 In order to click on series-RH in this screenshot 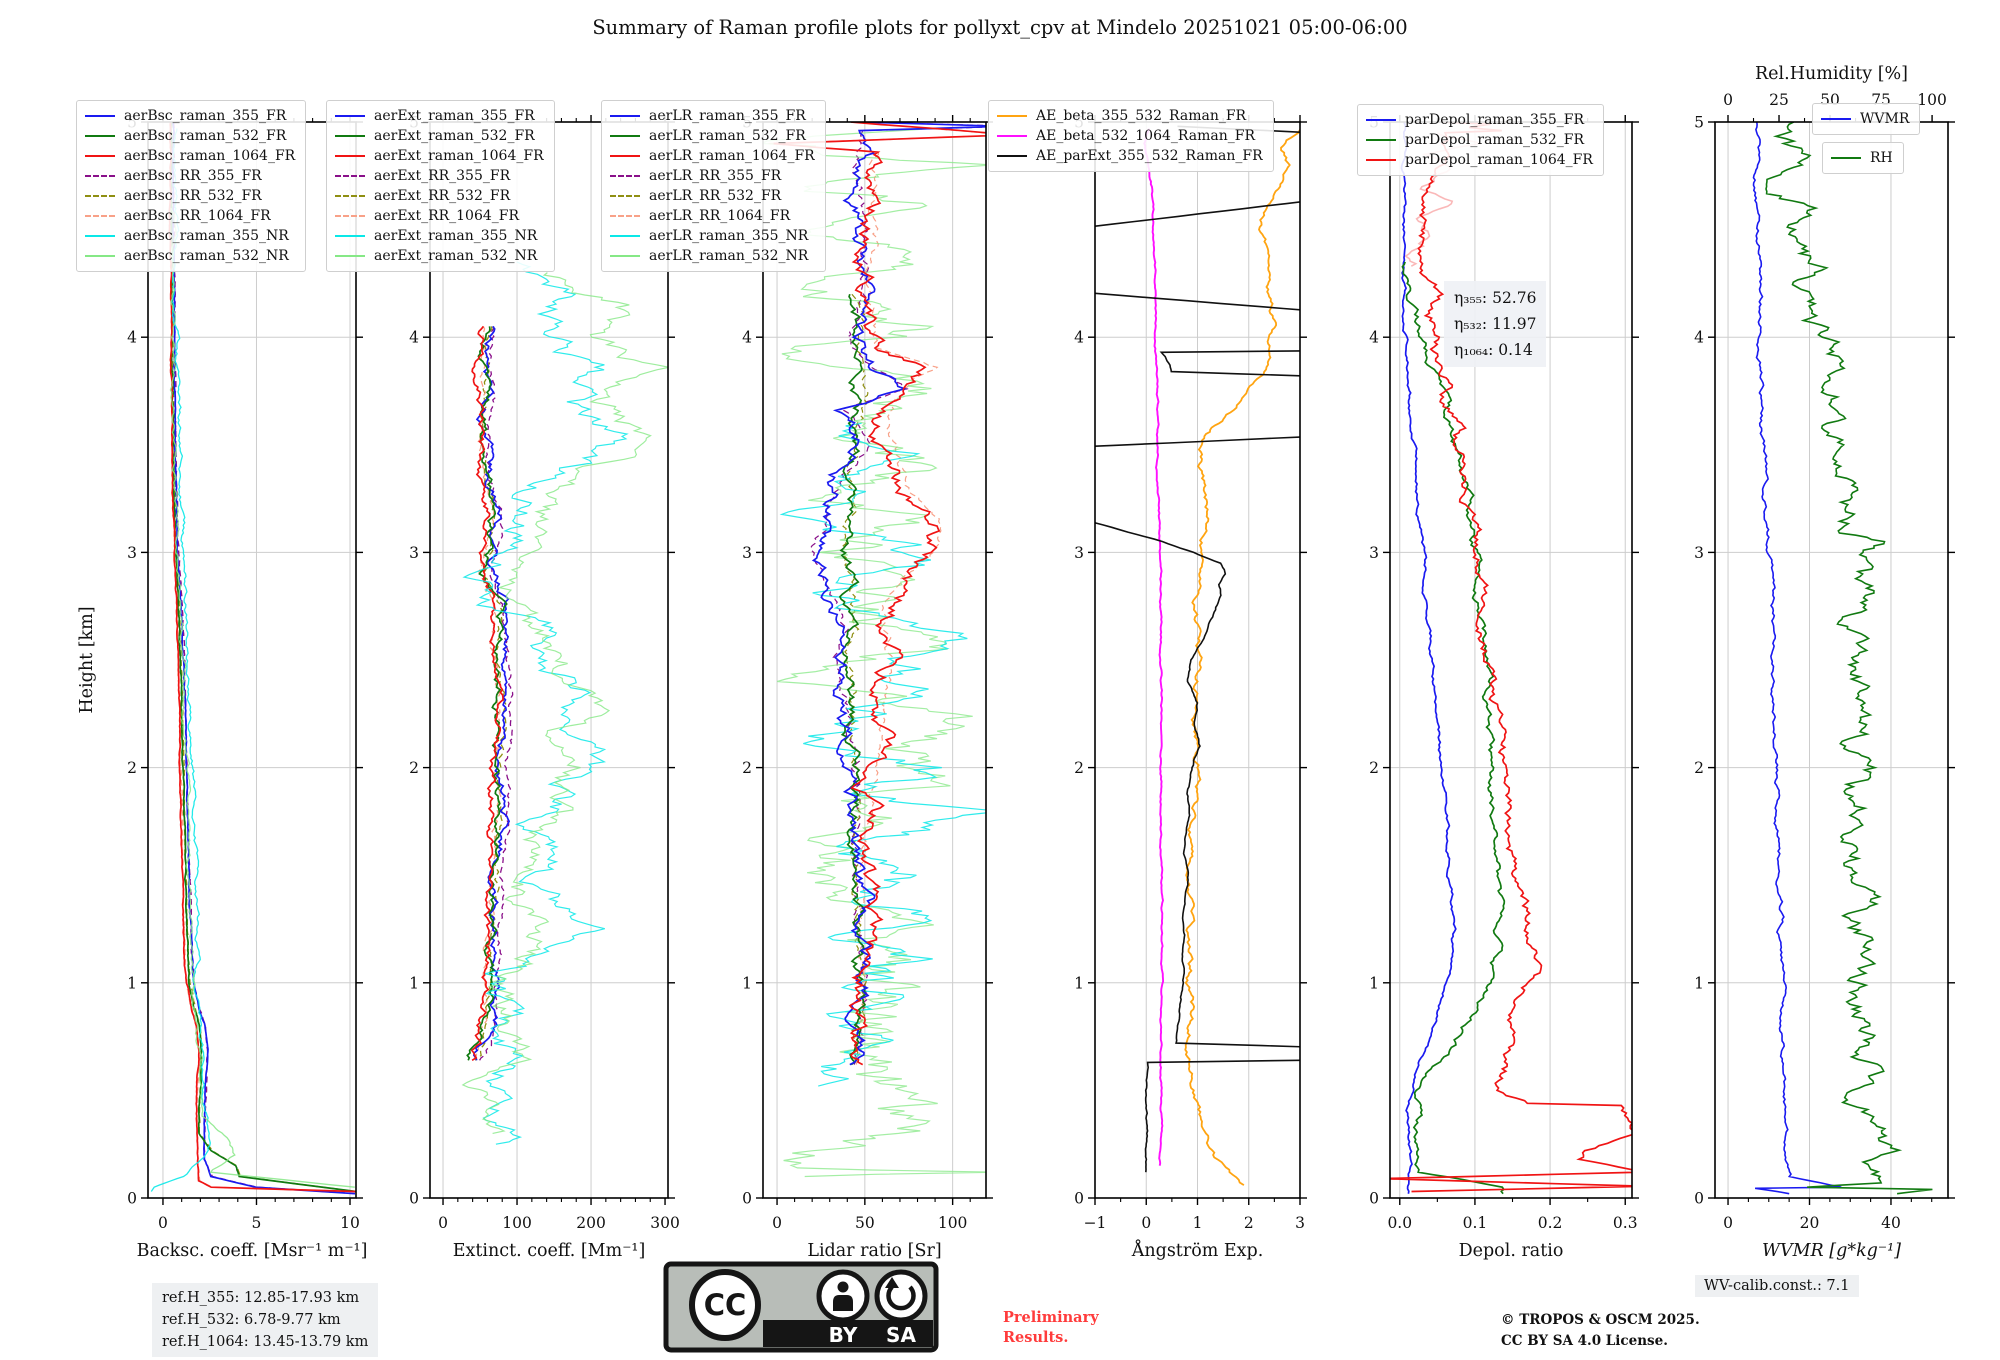, I will do `click(1849, 658)`.